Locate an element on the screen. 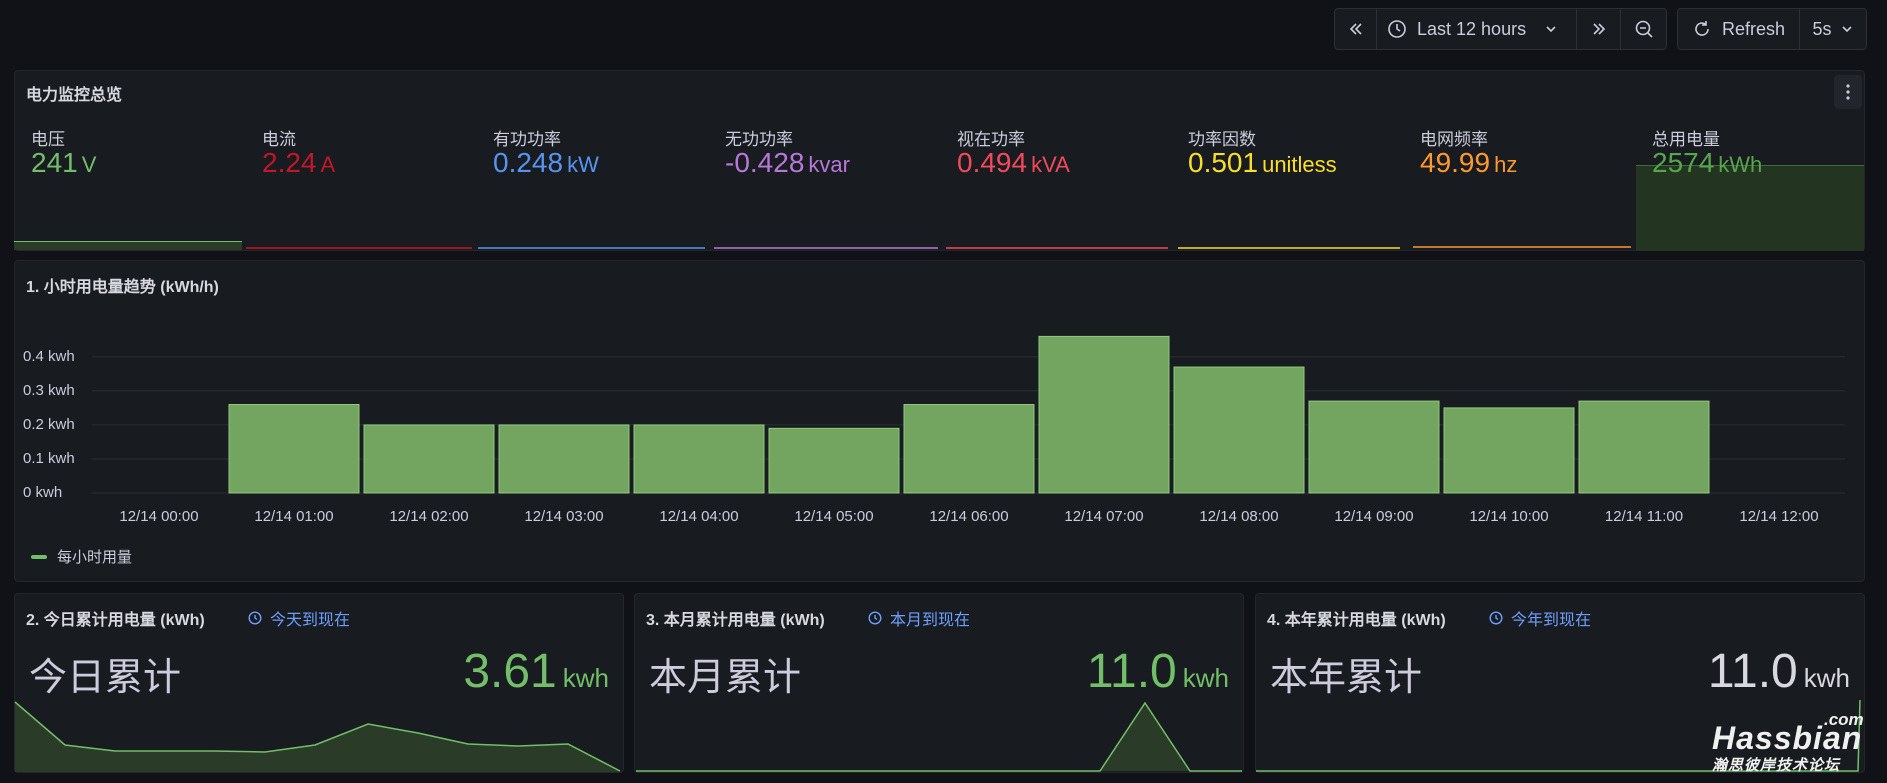 This screenshot has height=783, width=1887. summary-label: 本年累计 is located at coordinates (1346, 678).